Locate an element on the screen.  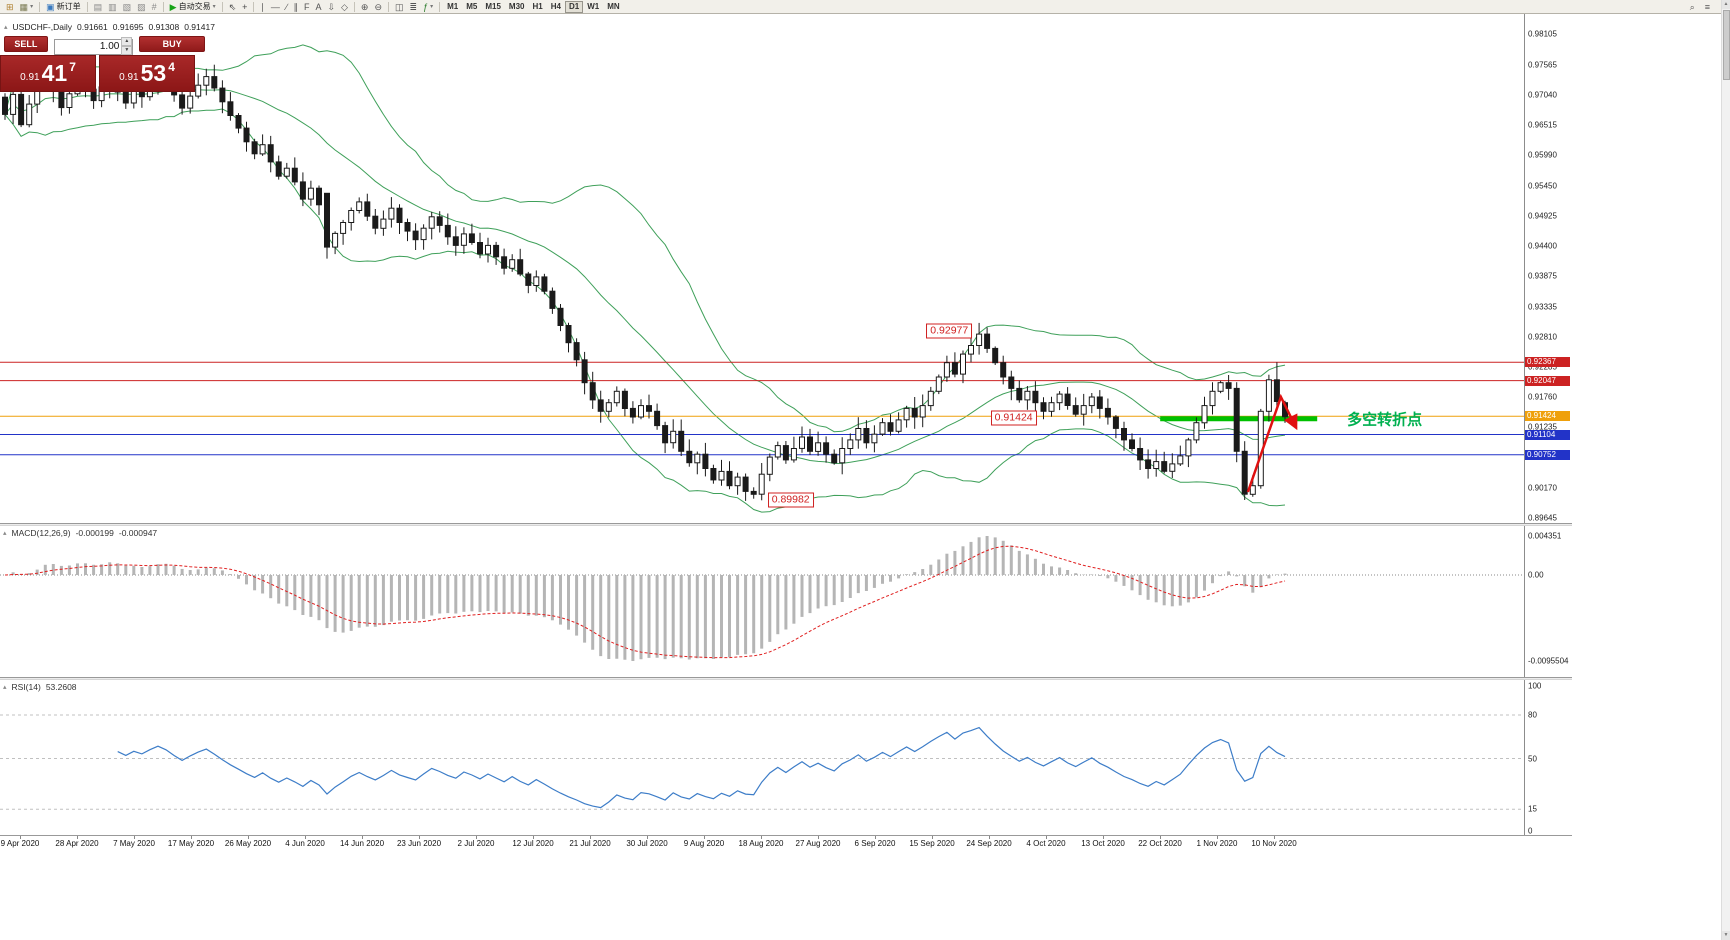
timeframe-mn: MN is located at coordinates (613, 6).